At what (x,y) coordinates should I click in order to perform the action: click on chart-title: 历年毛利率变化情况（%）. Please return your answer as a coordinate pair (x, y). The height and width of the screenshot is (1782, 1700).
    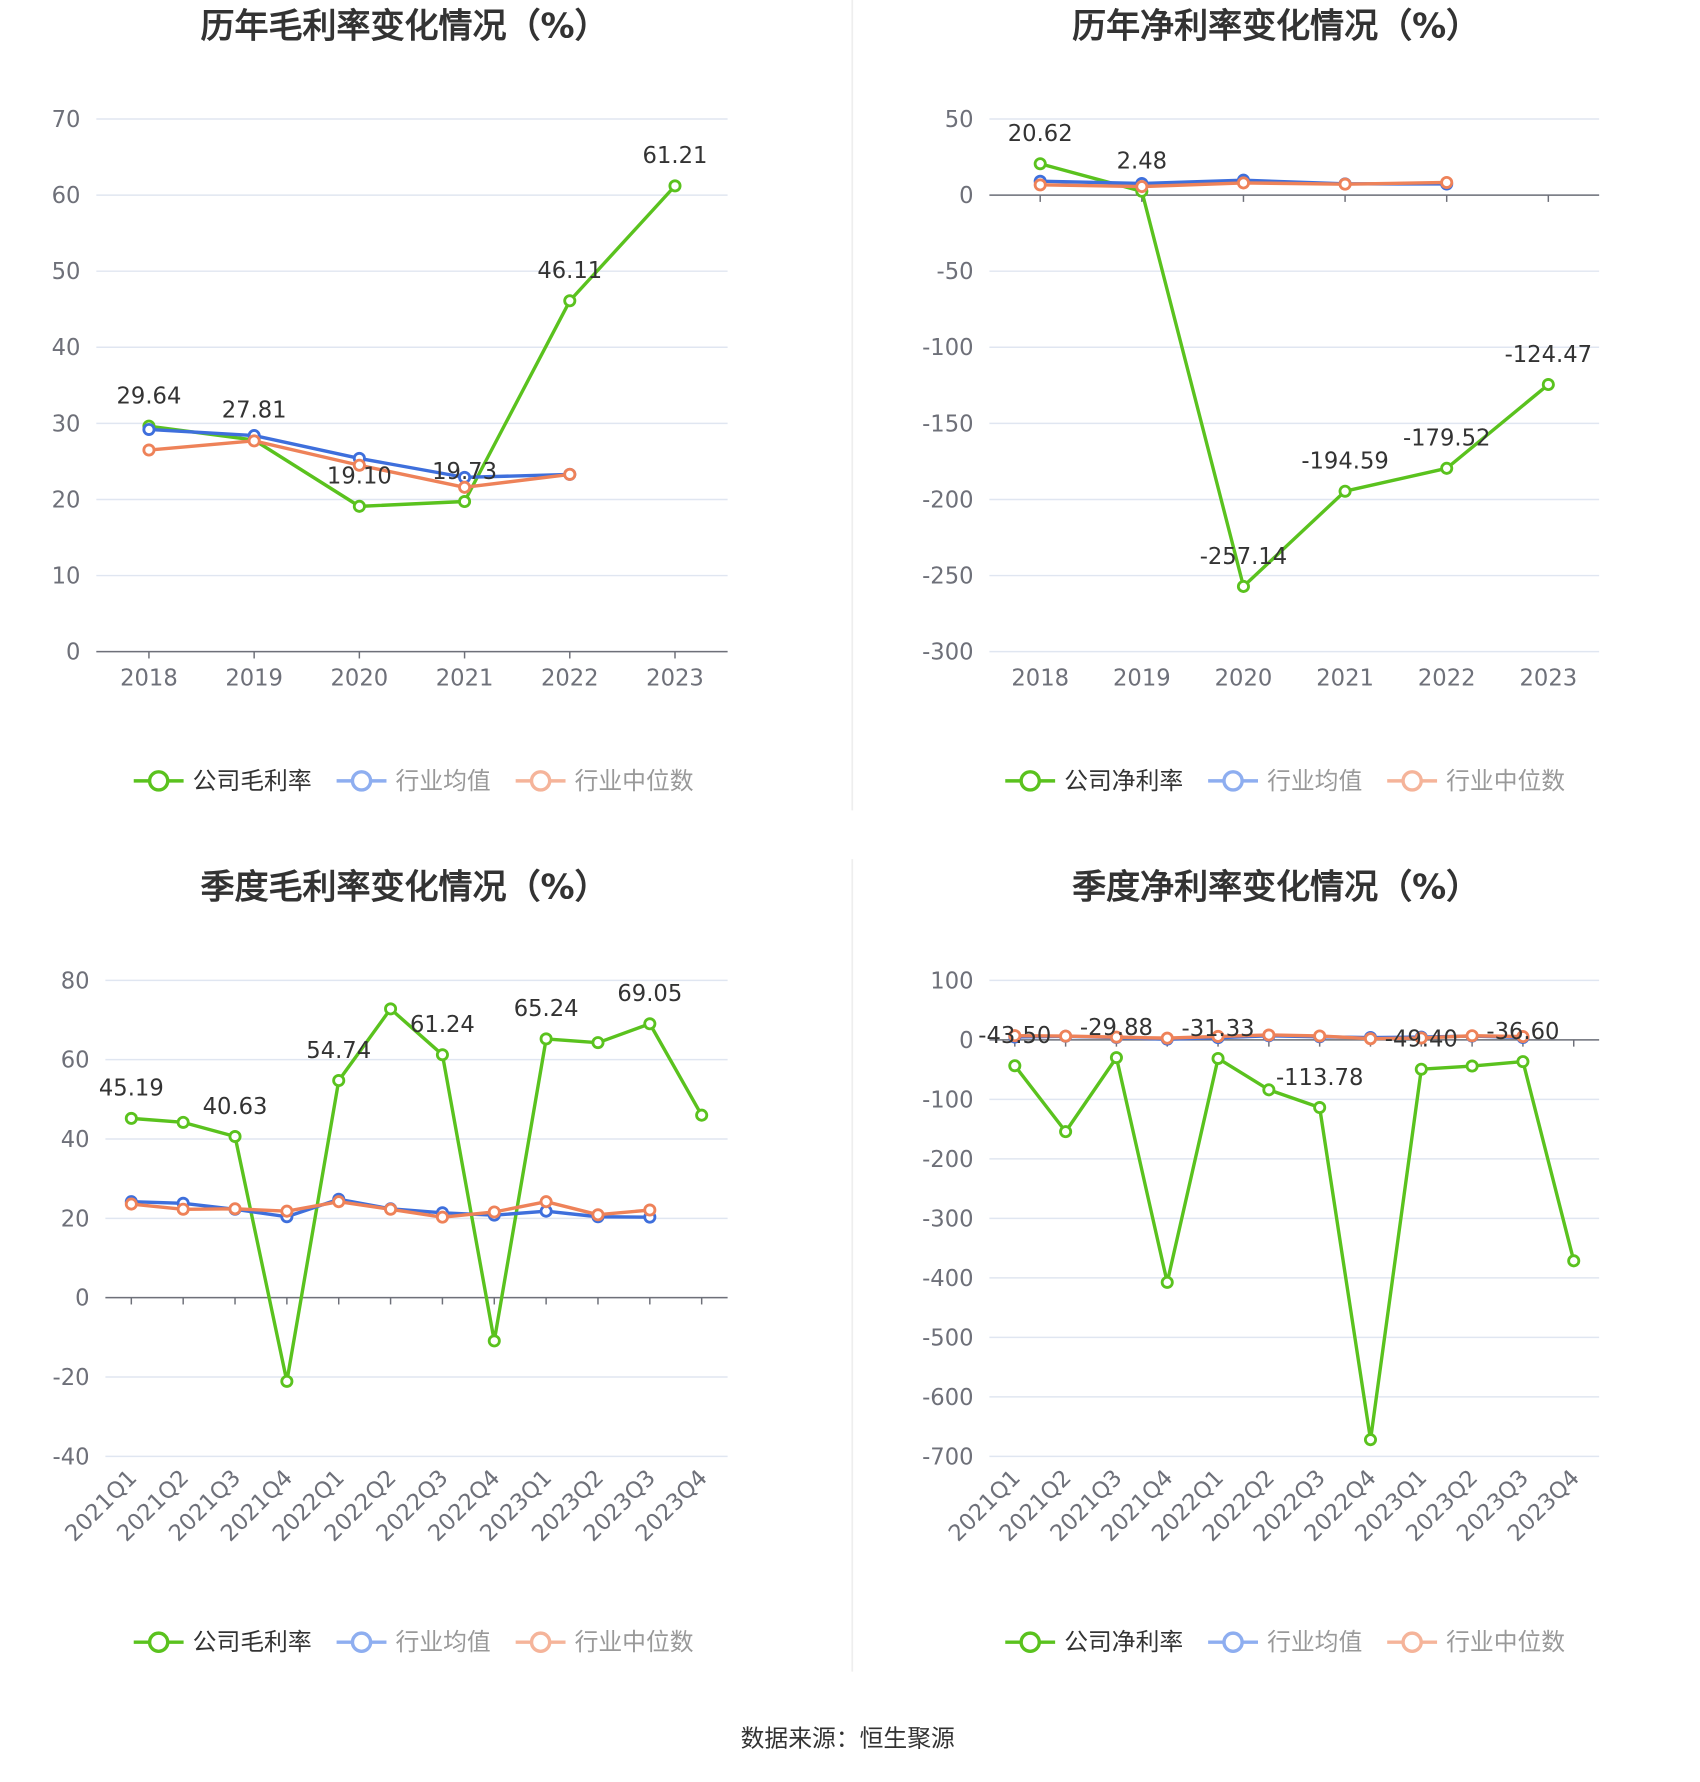
    Looking at the image, I should click on (405, 26).